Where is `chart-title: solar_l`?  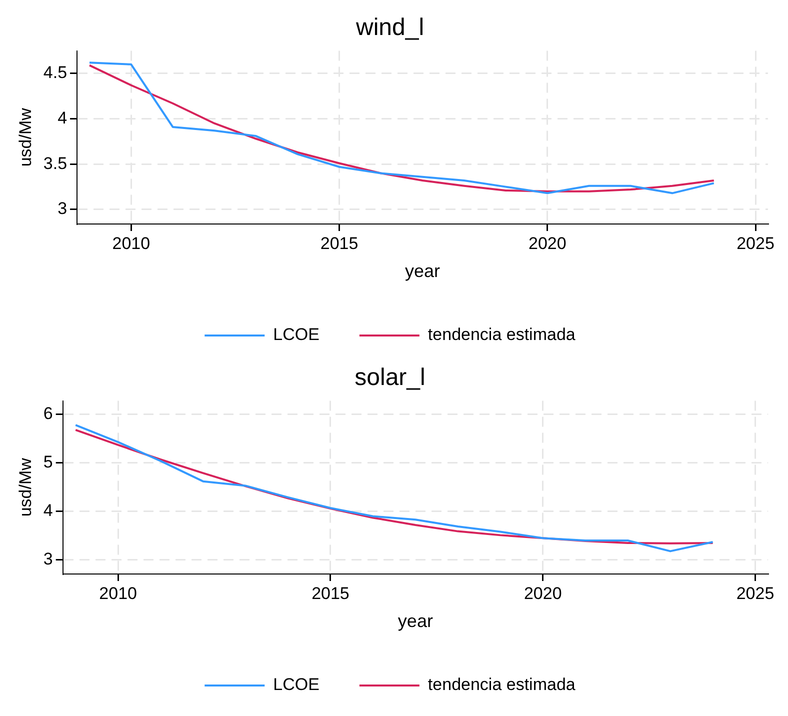
chart-title: solar_l is located at coordinates (390, 378).